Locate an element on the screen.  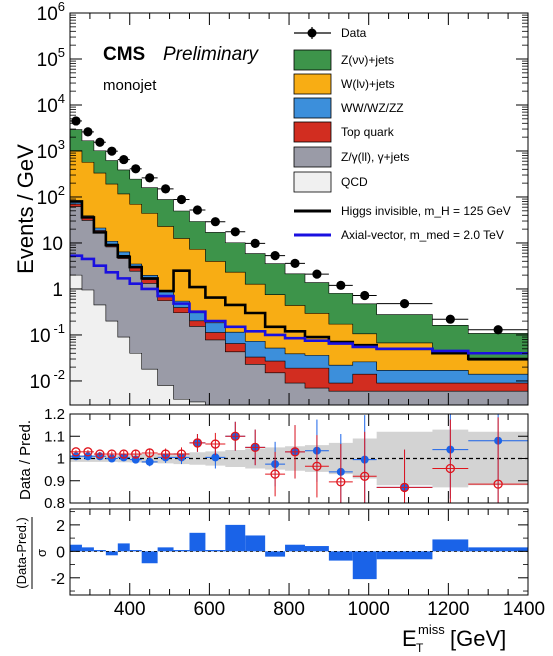
pull-y-tick-label: 2 is located at coordinates (60, 526).